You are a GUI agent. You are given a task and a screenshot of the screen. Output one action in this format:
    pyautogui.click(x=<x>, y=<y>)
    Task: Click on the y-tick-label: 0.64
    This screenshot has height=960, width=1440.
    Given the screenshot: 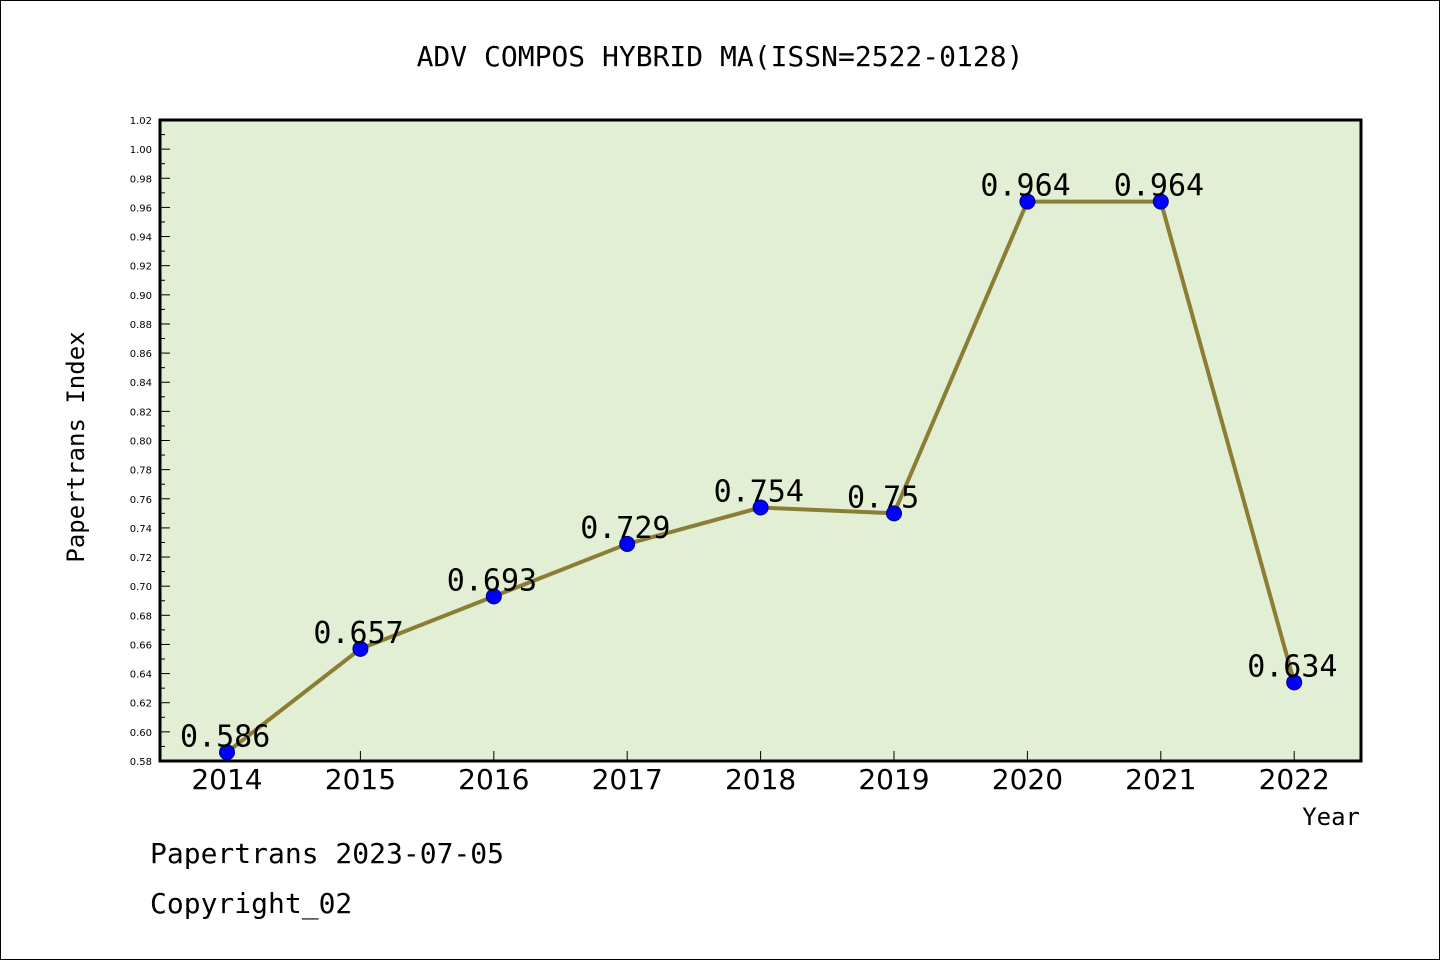 What is the action you would take?
    pyautogui.click(x=141, y=675)
    